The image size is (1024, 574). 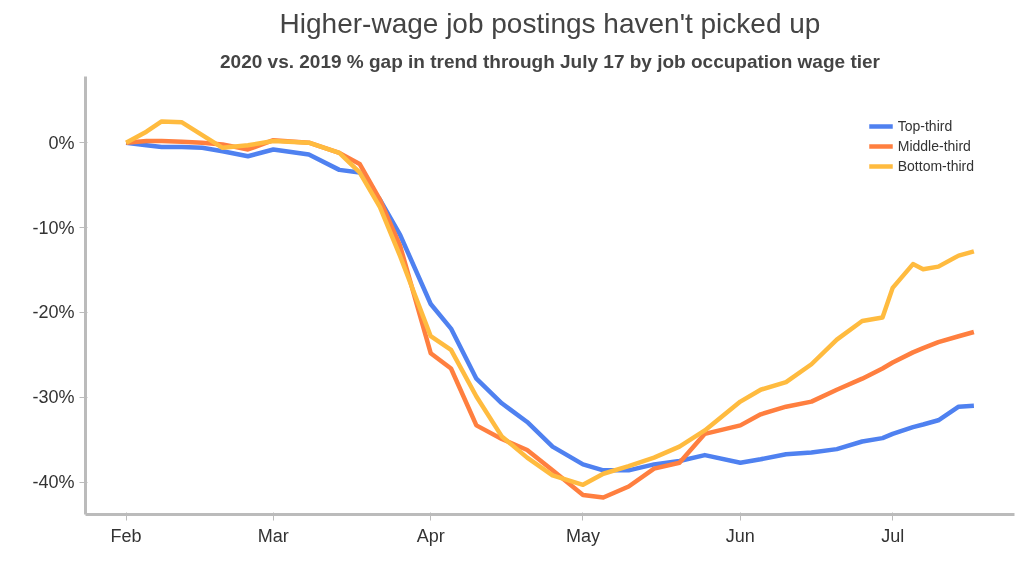 I want to click on y-tick-label: -10%, so click(x=53, y=227).